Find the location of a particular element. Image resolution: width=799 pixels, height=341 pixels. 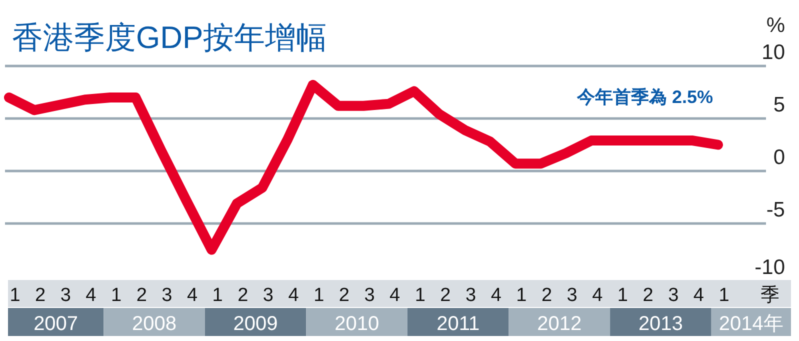

y-tick-label: -5 is located at coordinates (775, 210).